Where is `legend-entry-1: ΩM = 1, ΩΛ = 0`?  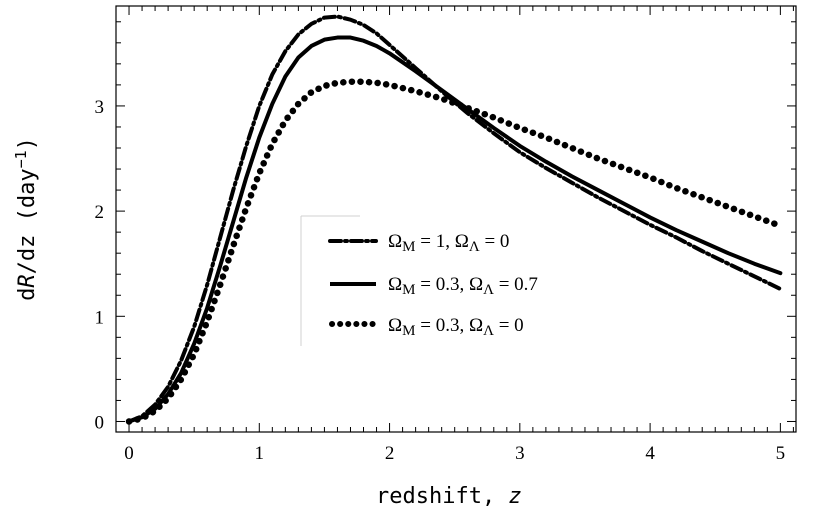 legend-entry-1: ΩM = 1, ΩΛ = 0 is located at coordinates (448, 243).